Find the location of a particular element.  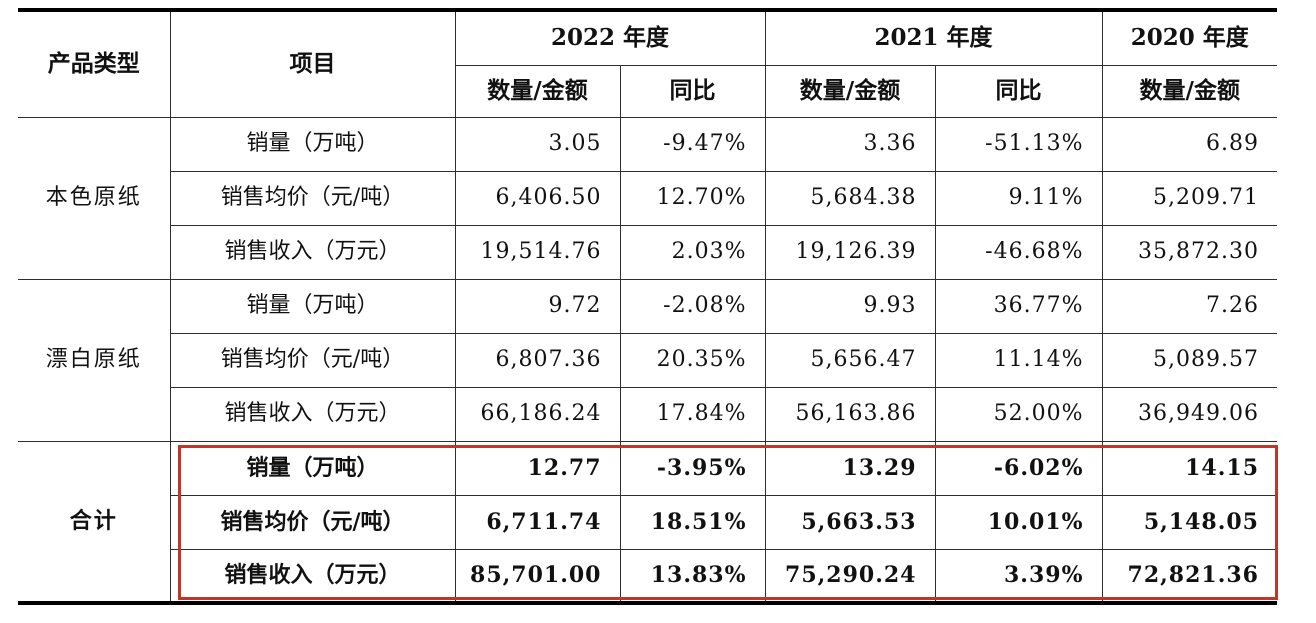

header-yoy-2022: 同比 is located at coordinates (692, 91).